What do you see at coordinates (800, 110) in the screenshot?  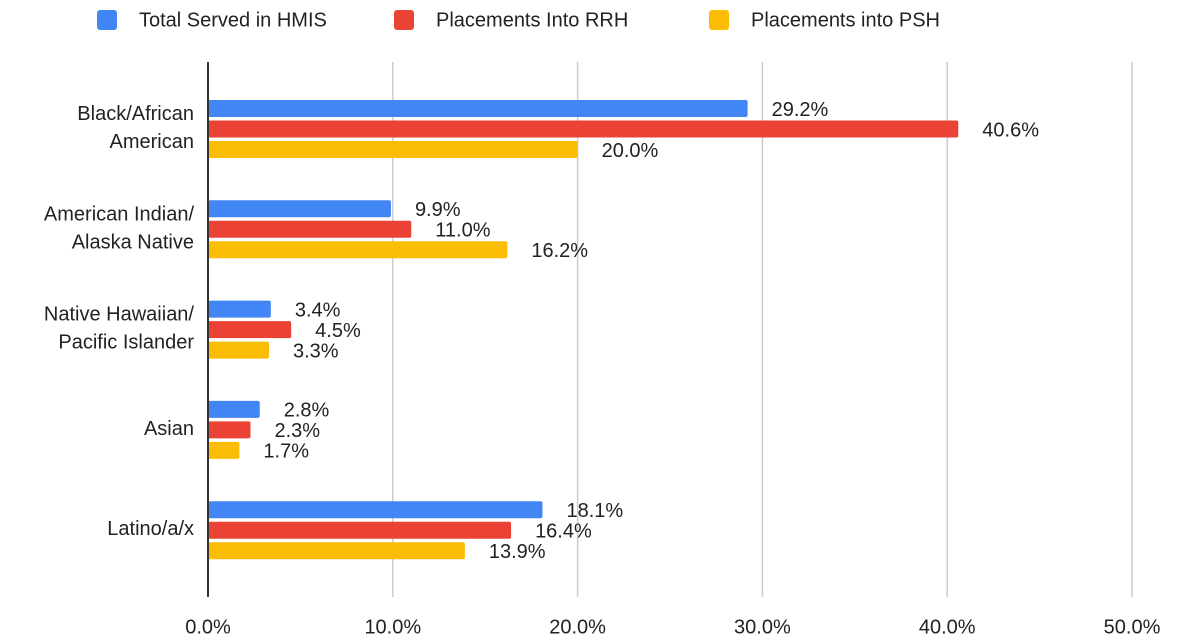 I see `data-label: 29.2%` at bounding box center [800, 110].